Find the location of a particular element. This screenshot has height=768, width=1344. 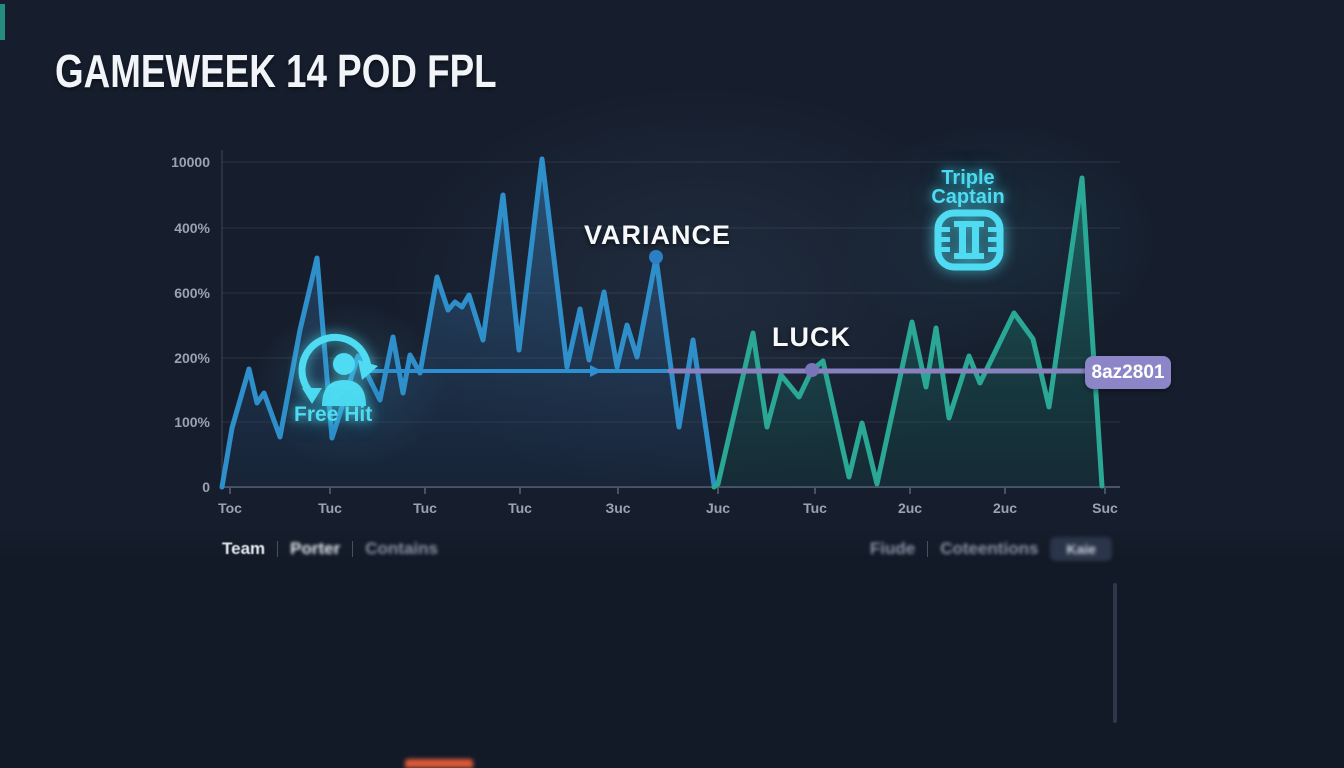

y-axis-label: 100% is located at coordinates (192, 422).